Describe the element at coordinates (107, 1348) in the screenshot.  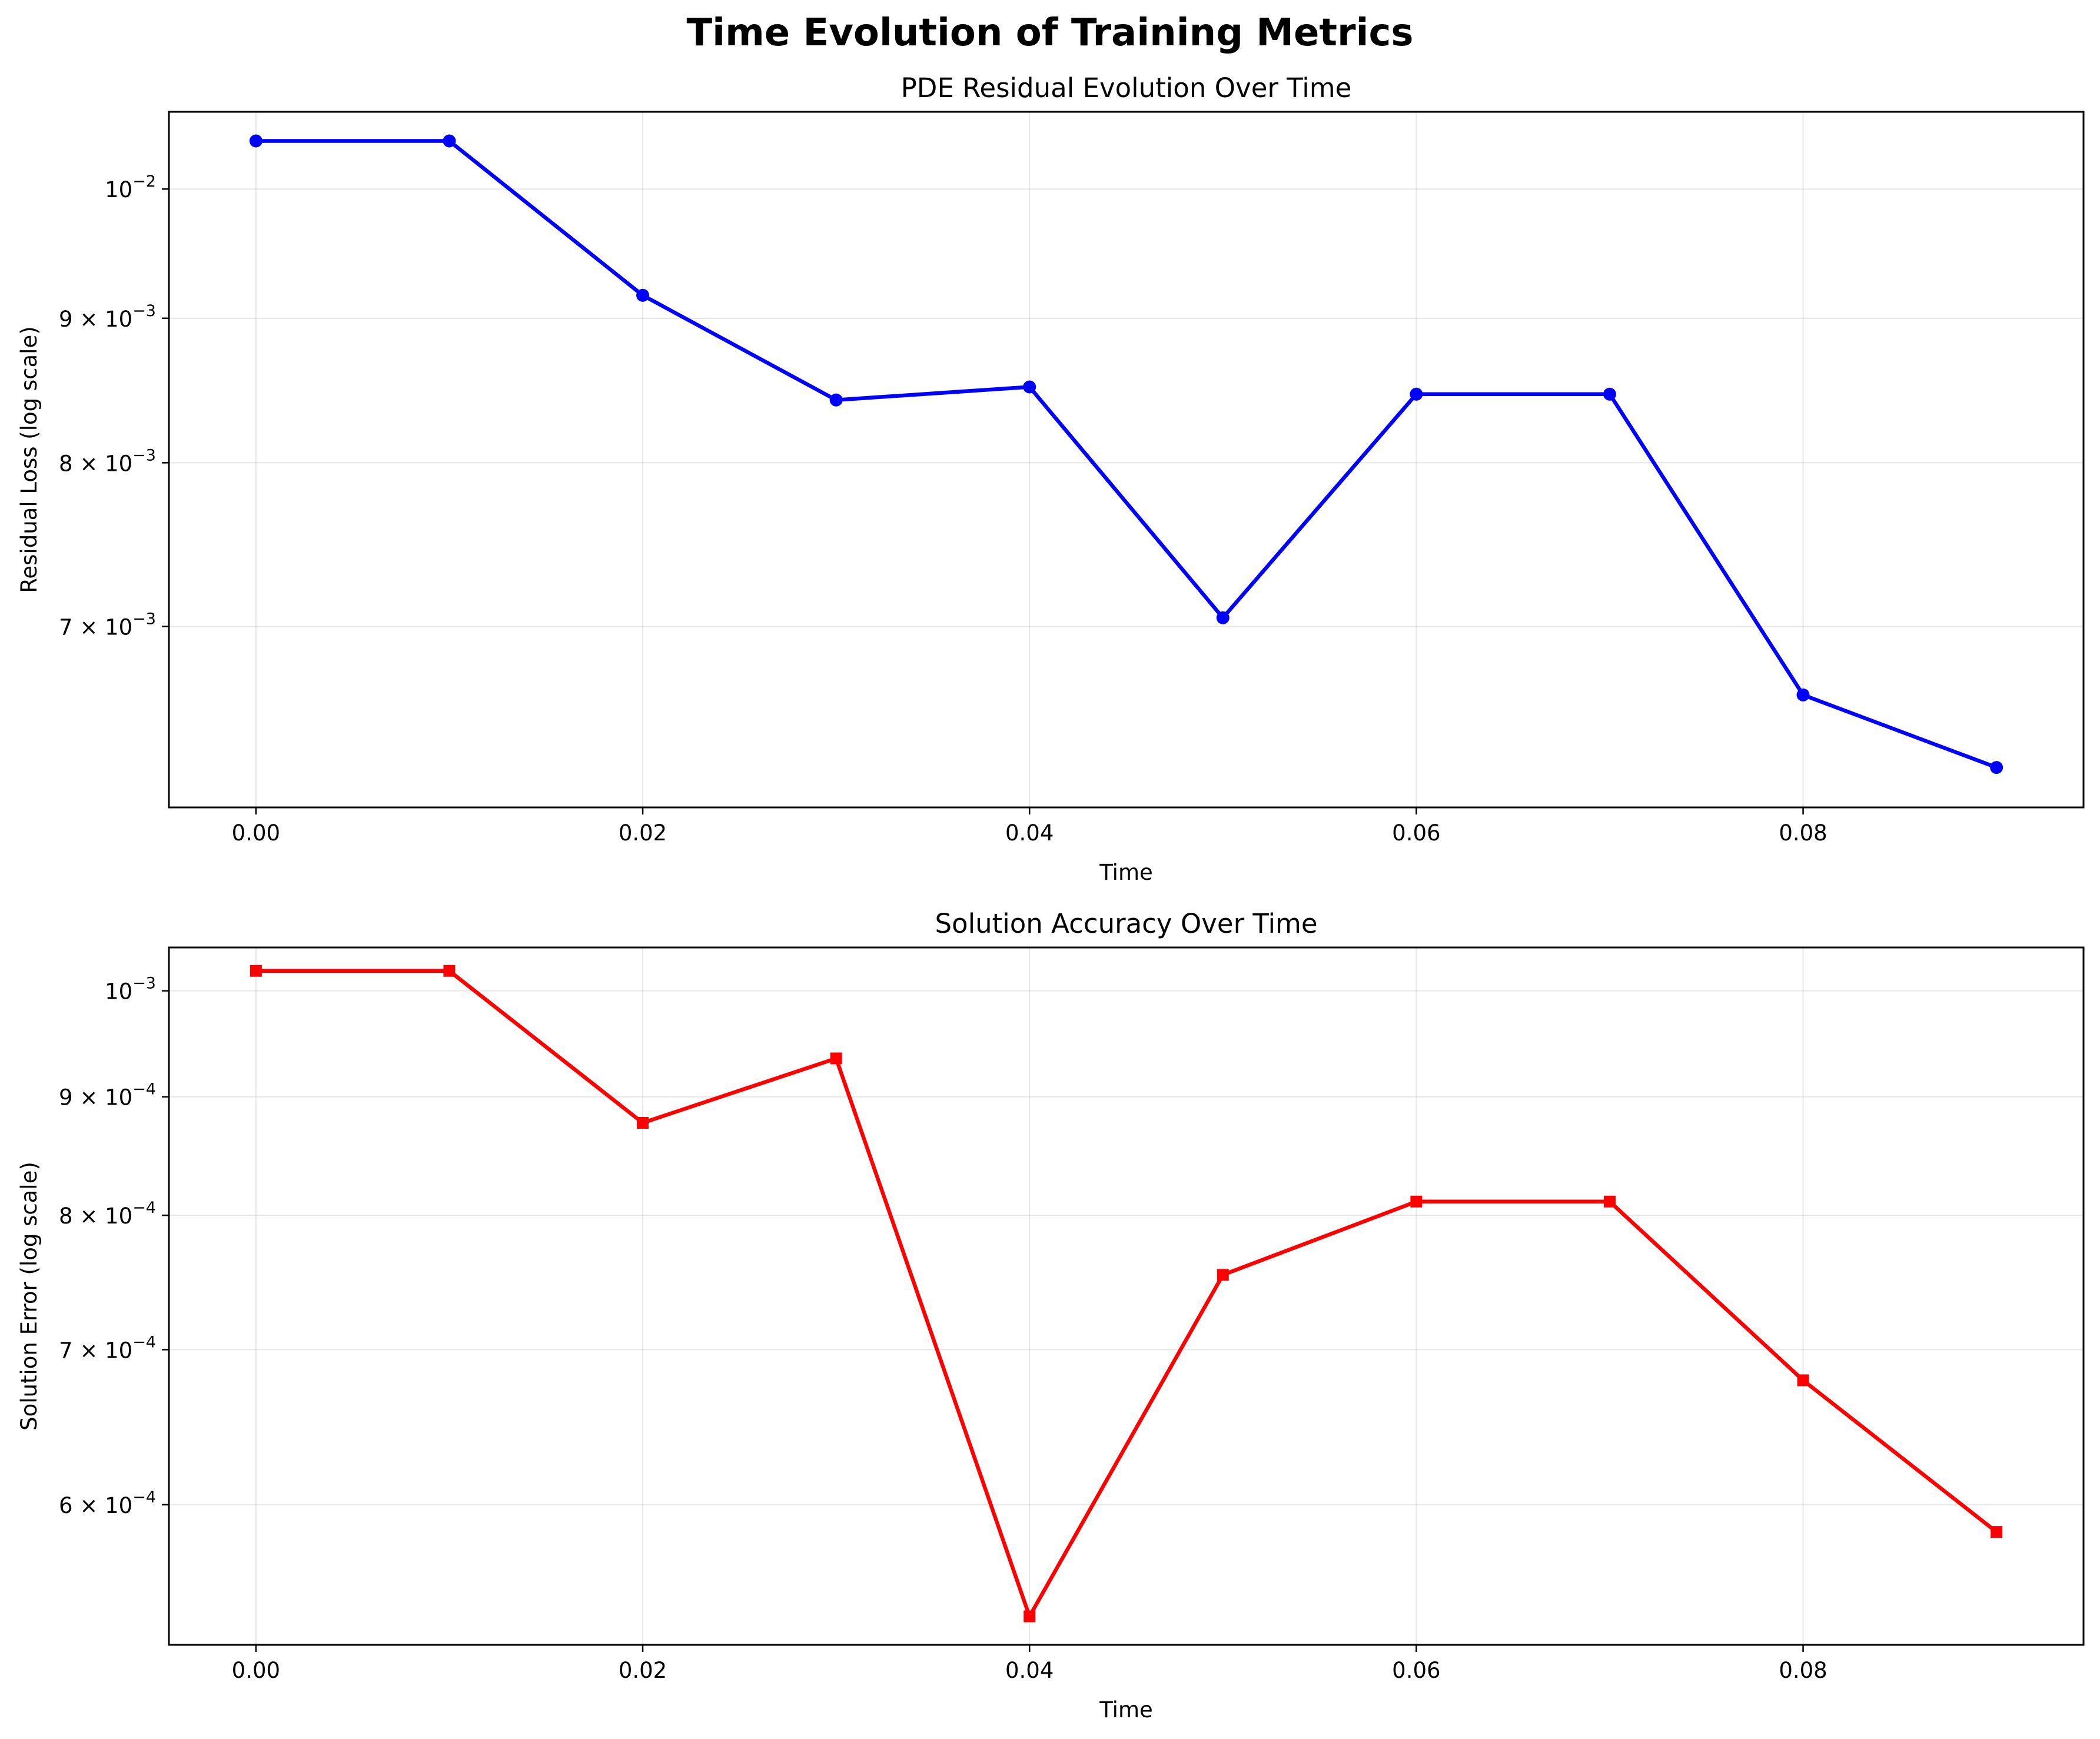
I see `y-tick-label: 7 × 10⁻⁴` at that location.